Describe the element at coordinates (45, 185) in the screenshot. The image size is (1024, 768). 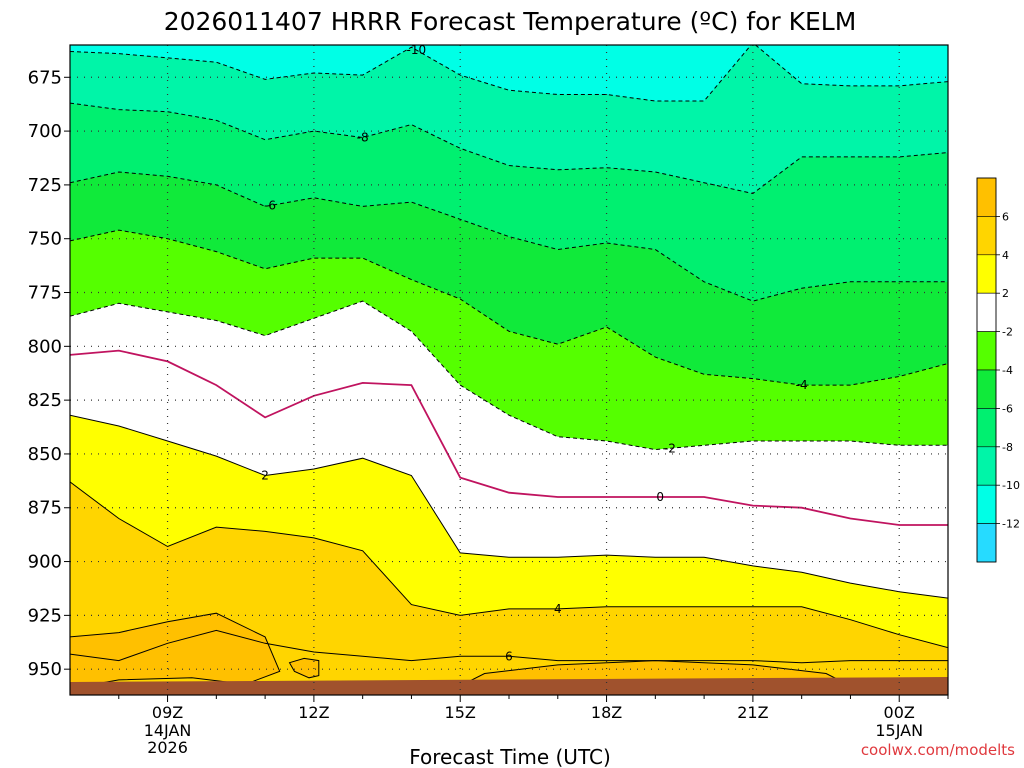
I see `y-tick-label-725: 725` at that location.